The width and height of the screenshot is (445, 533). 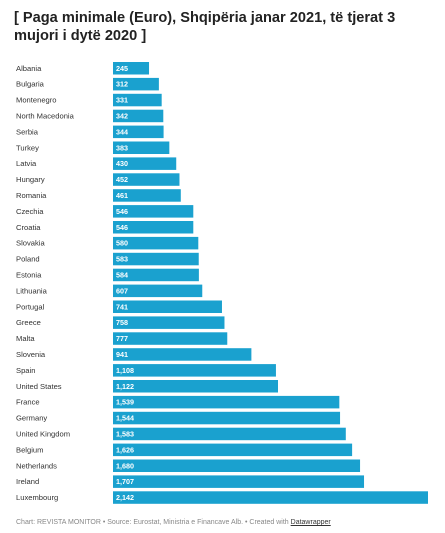 What do you see at coordinates (28, 322) in the screenshot?
I see `category-label-greece: Greece` at bounding box center [28, 322].